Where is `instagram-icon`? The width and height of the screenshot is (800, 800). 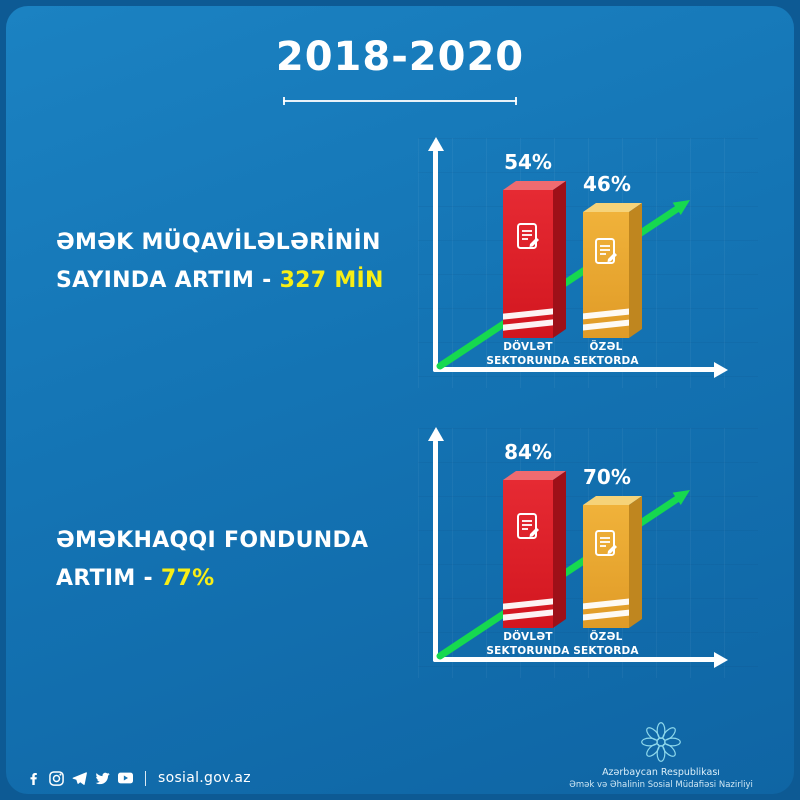
instagram-icon is located at coordinates (56, 778).